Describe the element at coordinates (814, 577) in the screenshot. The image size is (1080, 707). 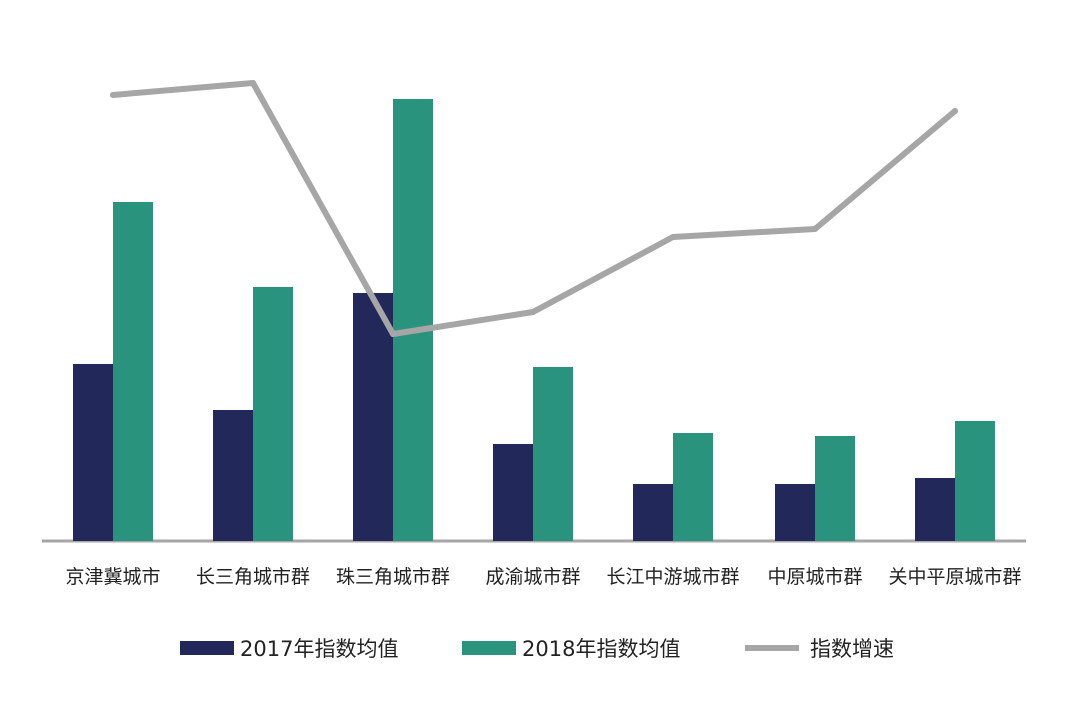
I see `x-tick-label-5: 中原城市群` at that location.